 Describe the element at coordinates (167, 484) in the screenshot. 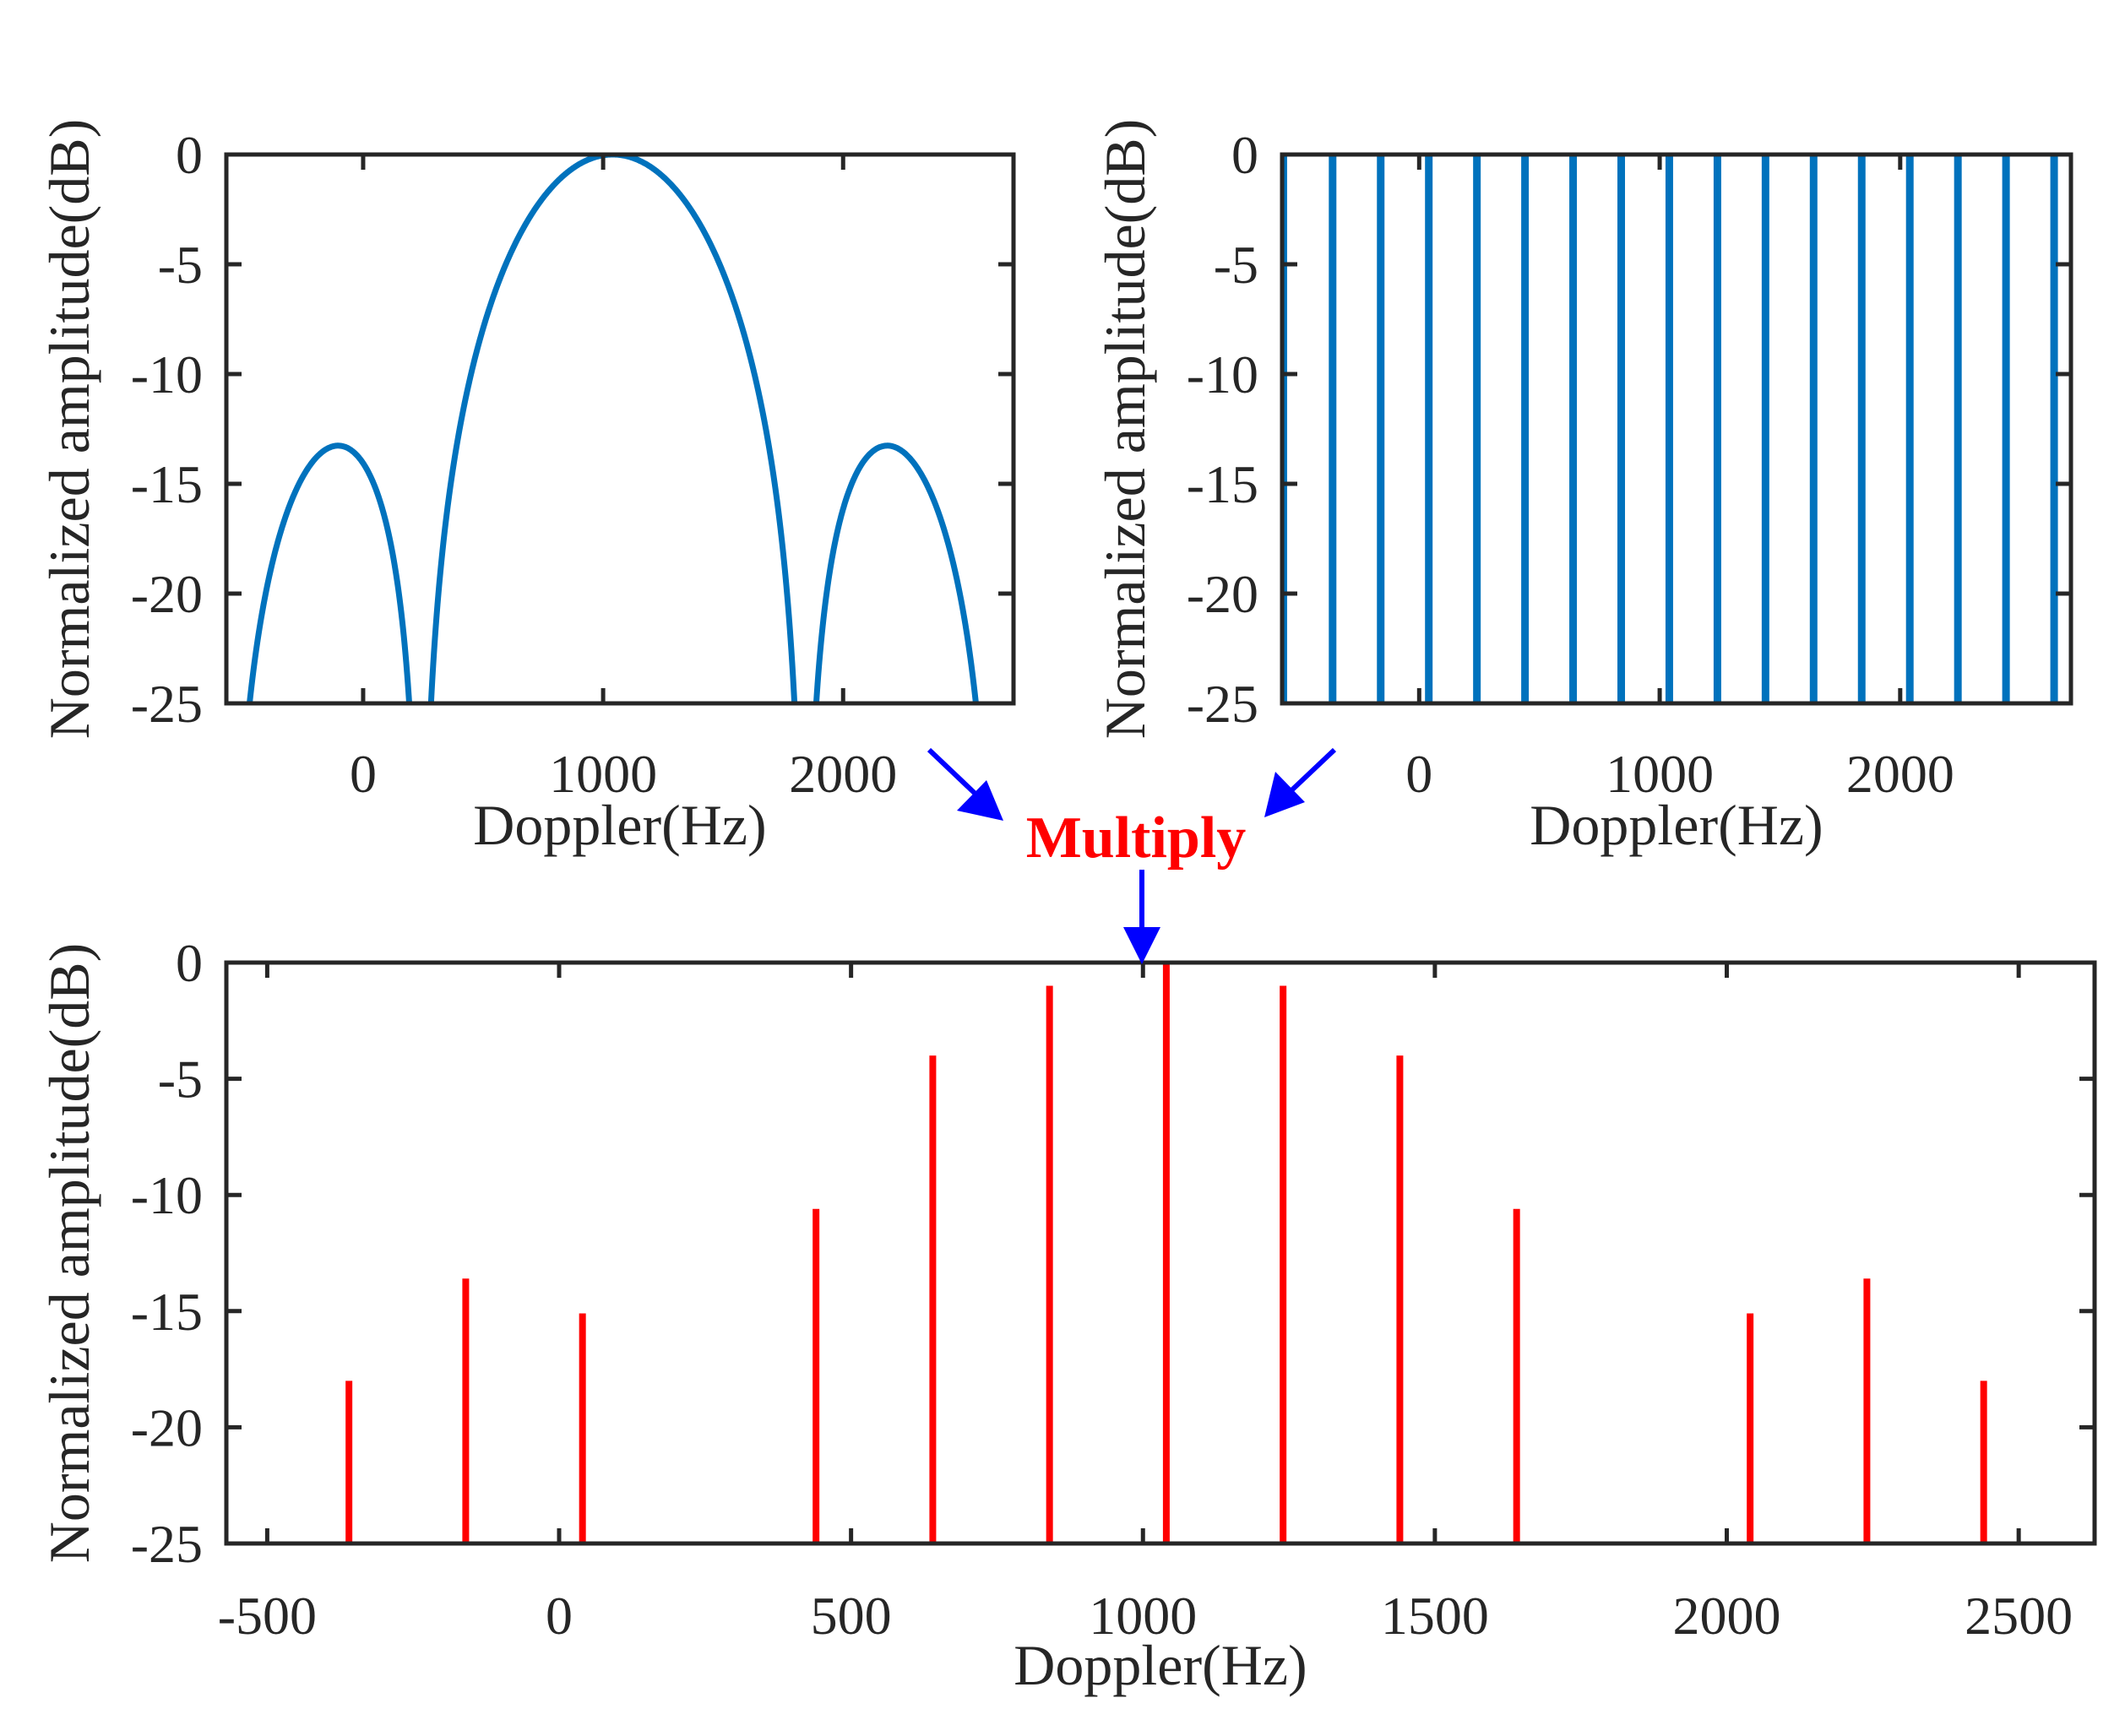

I see `envelope-ytick-label-3: -15` at that location.